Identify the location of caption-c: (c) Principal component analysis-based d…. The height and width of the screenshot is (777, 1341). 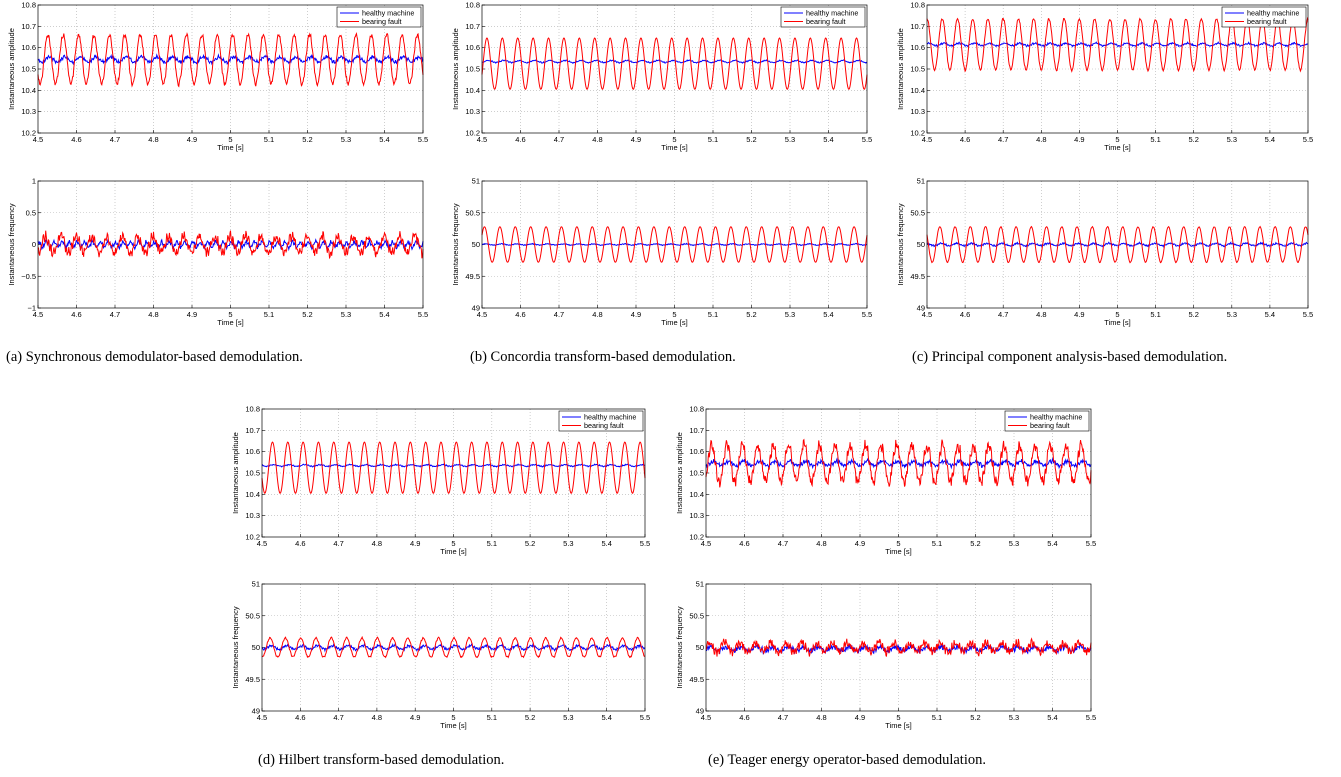
(1070, 357).